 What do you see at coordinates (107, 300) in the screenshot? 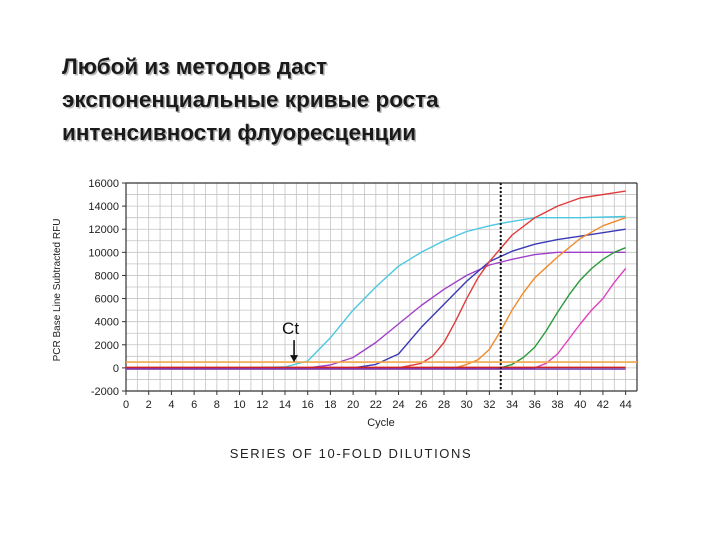
I see `y-tick-label: 6000` at bounding box center [107, 300].